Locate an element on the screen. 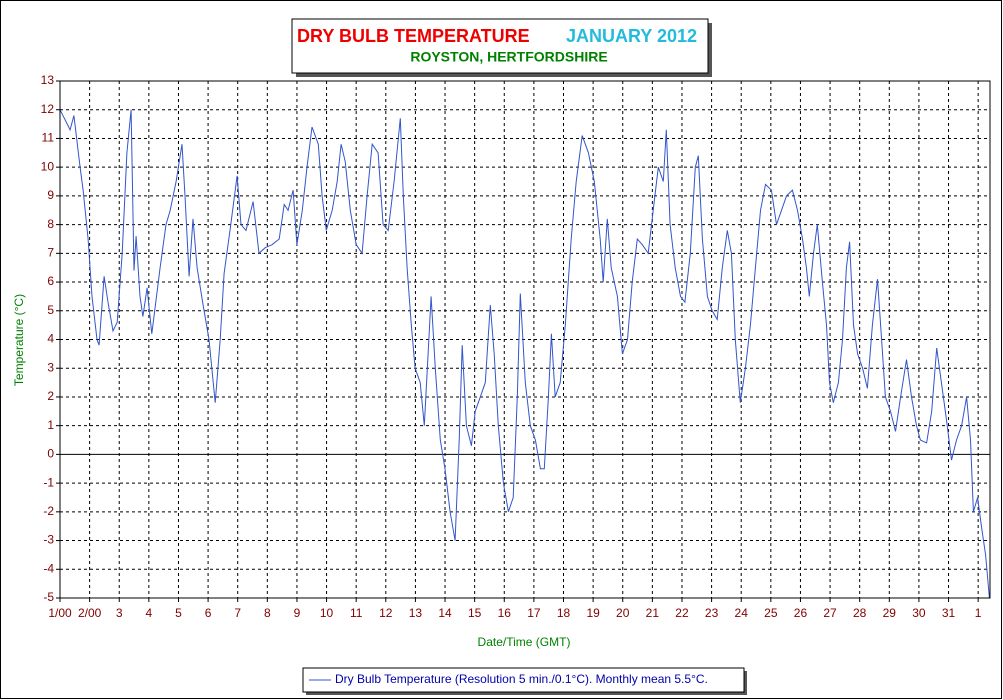  y-tick-label: 13 is located at coordinates (48, 80).